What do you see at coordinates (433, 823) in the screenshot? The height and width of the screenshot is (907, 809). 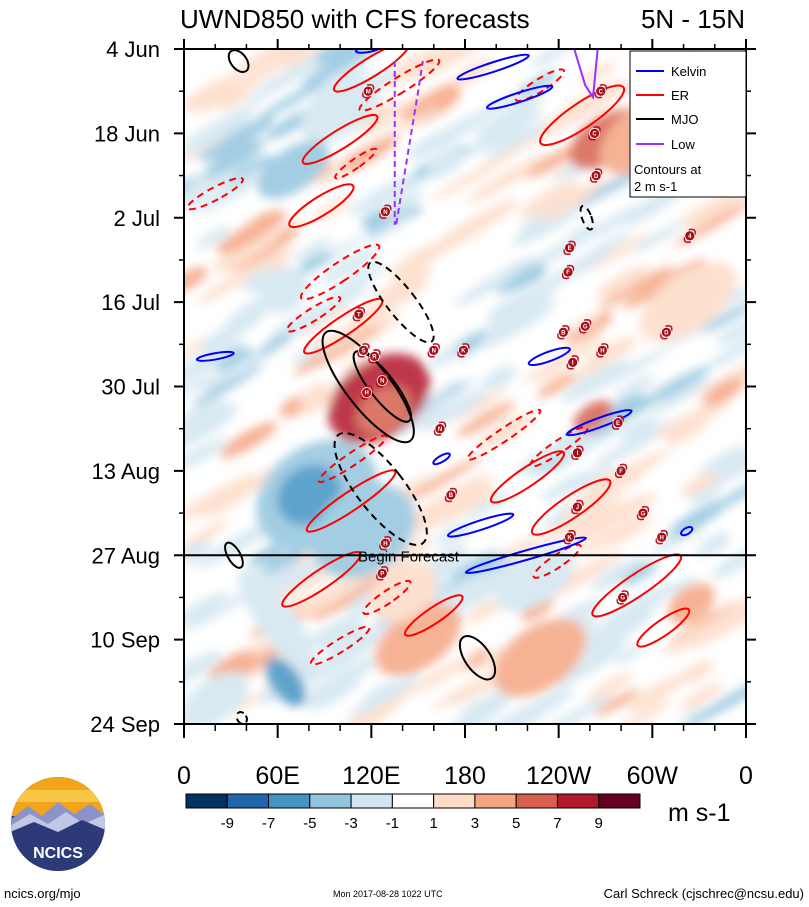 I see `colorbar-label: 1` at bounding box center [433, 823].